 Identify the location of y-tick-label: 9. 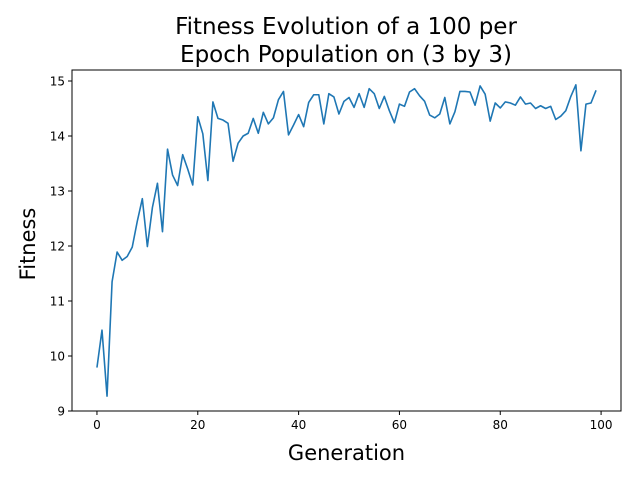
(61, 412).